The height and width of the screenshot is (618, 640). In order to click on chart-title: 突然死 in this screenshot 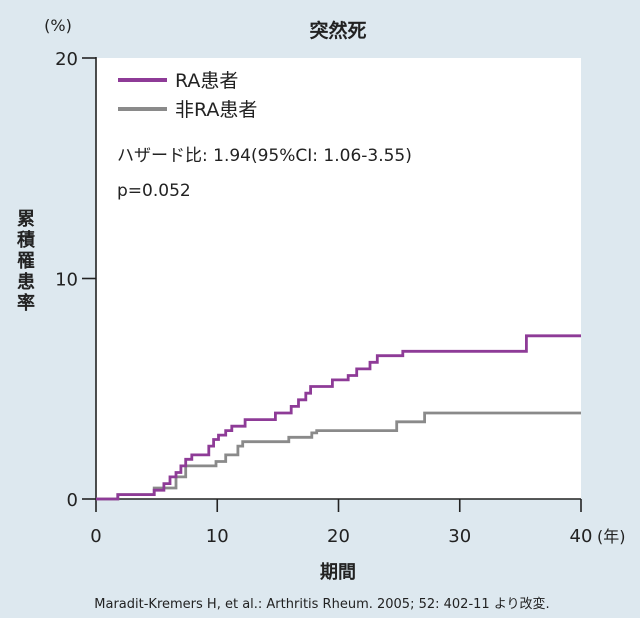, I will do `click(337, 30)`.